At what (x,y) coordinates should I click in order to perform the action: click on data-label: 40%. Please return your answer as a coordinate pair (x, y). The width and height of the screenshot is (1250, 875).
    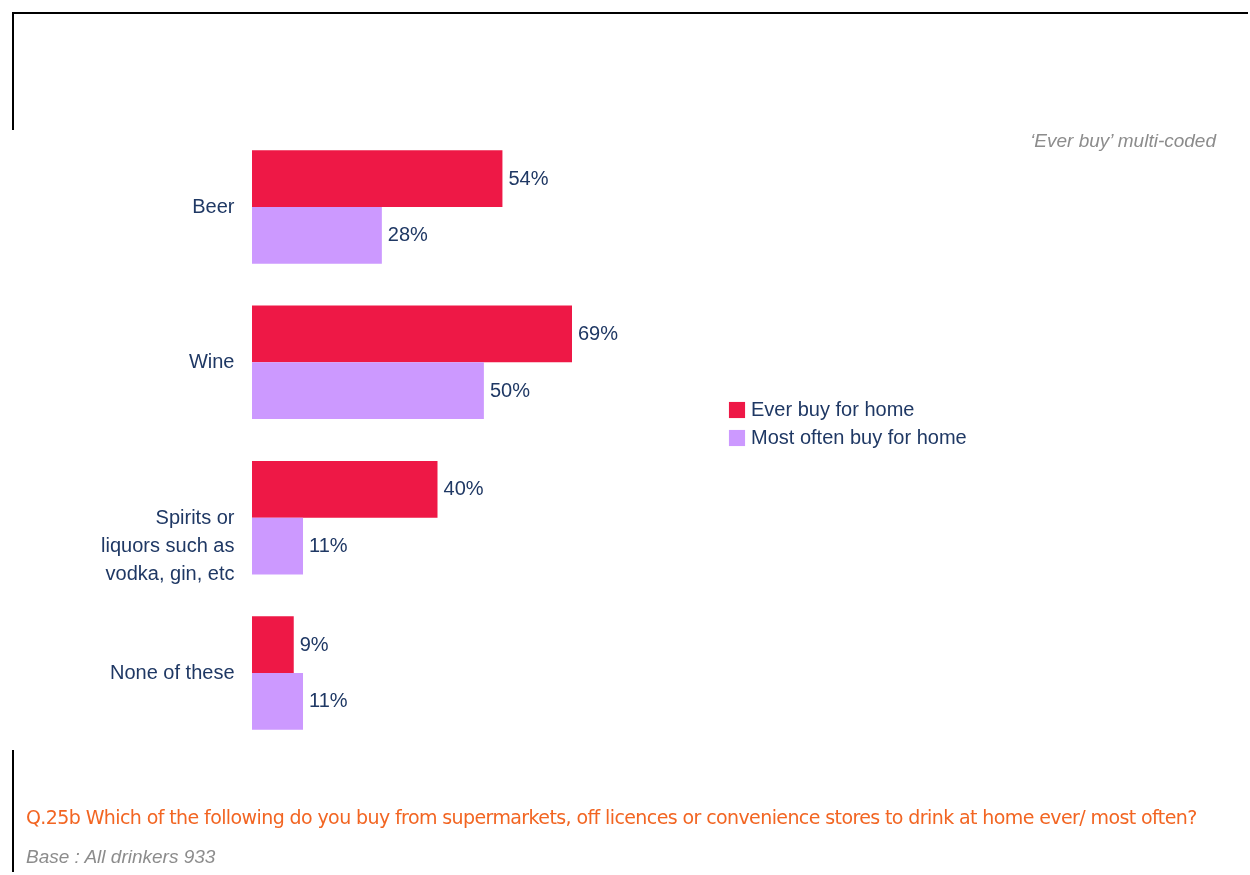
    Looking at the image, I should click on (463, 488).